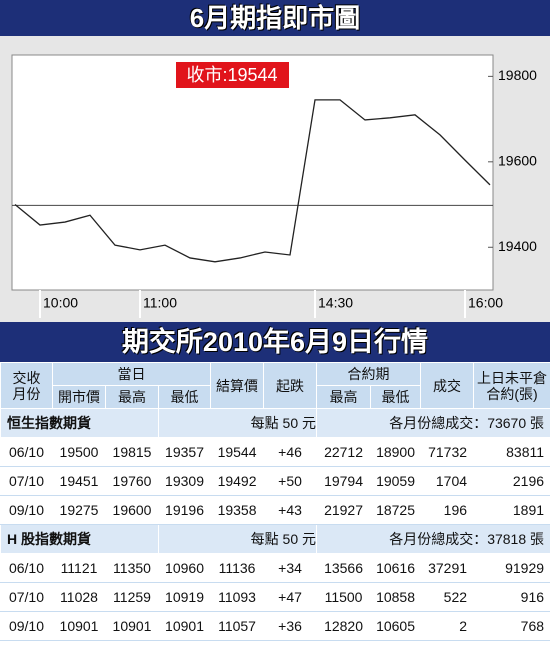 The width and height of the screenshot is (550, 647). What do you see at coordinates (344, 626) in the screenshot?
I see `cell: 12820` at bounding box center [344, 626].